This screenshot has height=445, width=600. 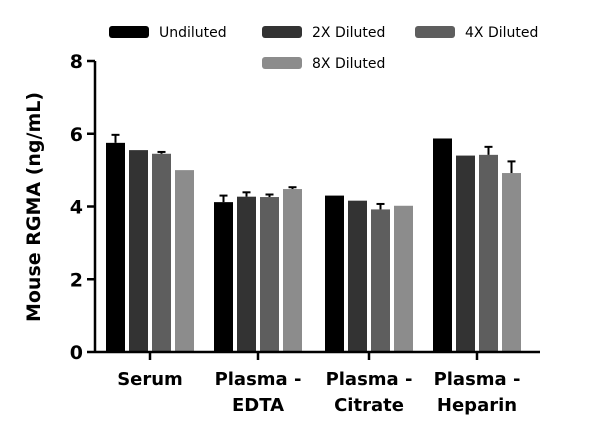 I want to click on legend-label: Undiluted, so click(x=193, y=33).